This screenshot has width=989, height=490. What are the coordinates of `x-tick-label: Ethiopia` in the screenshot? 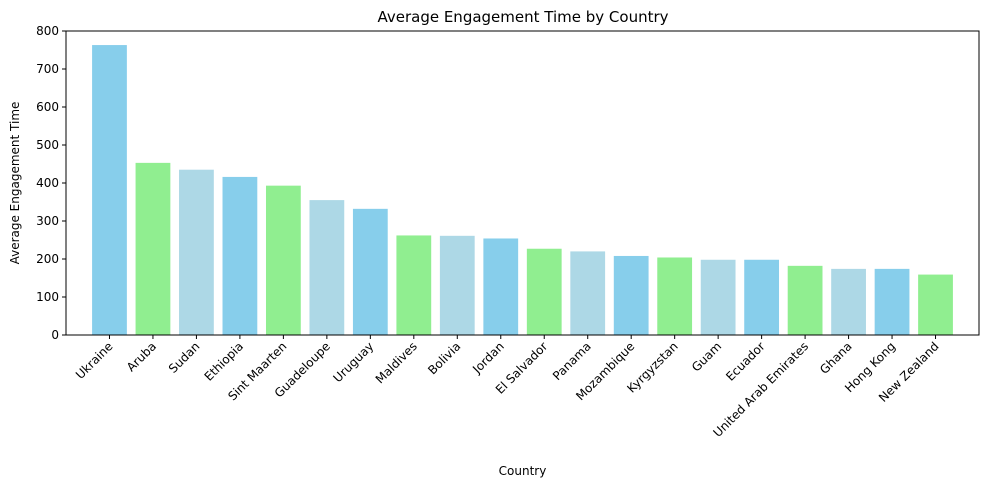 It's located at (224, 361).